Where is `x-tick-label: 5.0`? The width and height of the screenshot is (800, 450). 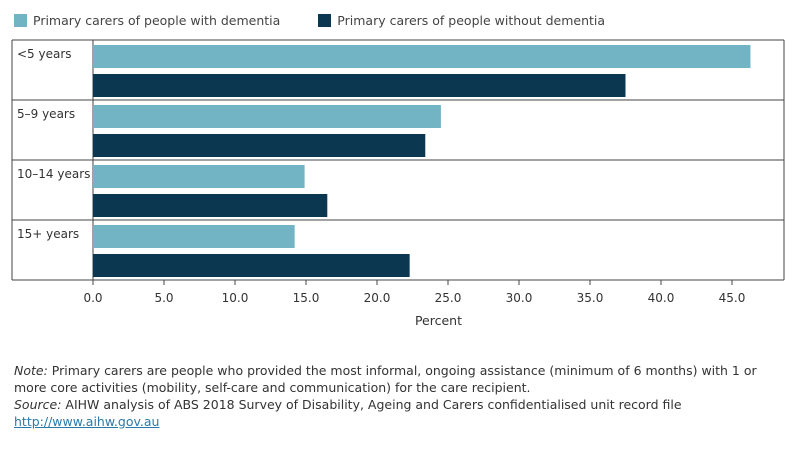
x-tick-label: 5.0 is located at coordinates (163, 298).